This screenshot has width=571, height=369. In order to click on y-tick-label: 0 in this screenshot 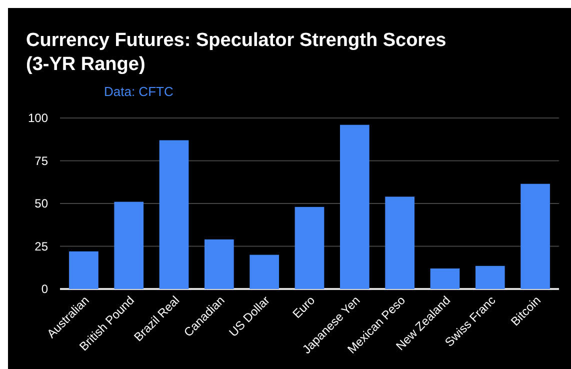, I will do `click(44, 289)`.